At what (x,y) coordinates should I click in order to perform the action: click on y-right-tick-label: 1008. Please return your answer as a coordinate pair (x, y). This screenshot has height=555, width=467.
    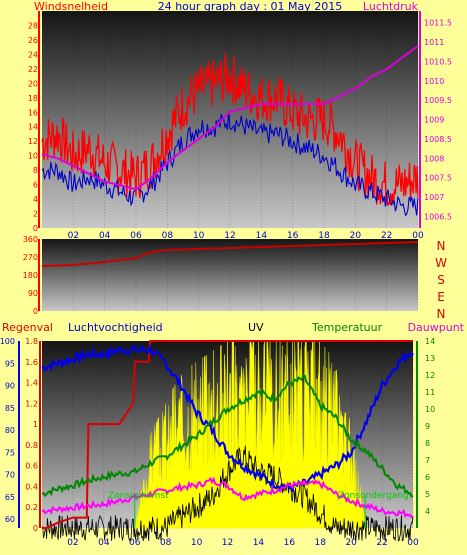
    Looking at the image, I should click on (434, 158).